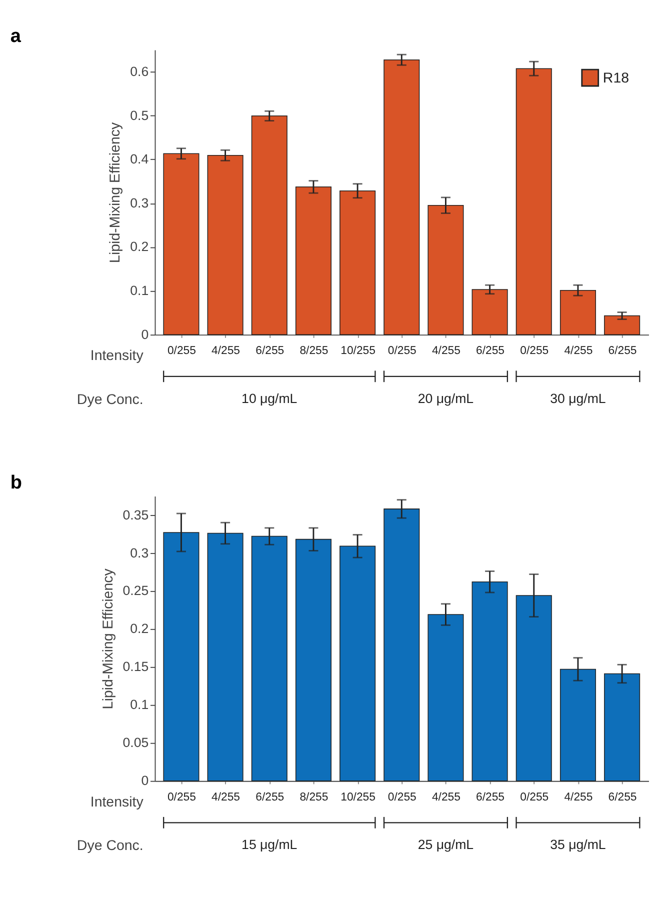 This screenshot has width=658, height=908. What do you see at coordinates (270, 398) in the screenshot?
I see `text: 10 μg/mL` at bounding box center [270, 398].